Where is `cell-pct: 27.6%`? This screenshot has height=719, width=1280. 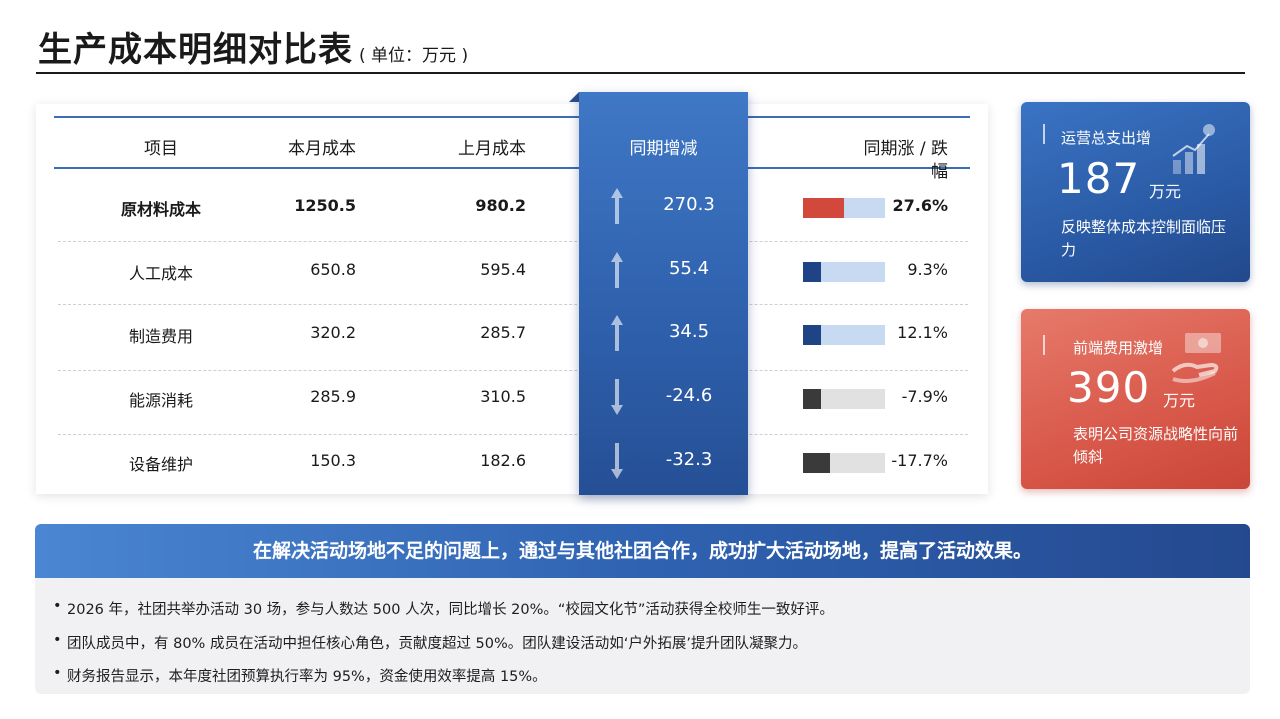 cell-pct: 27.6% is located at coordinates (920, 205).